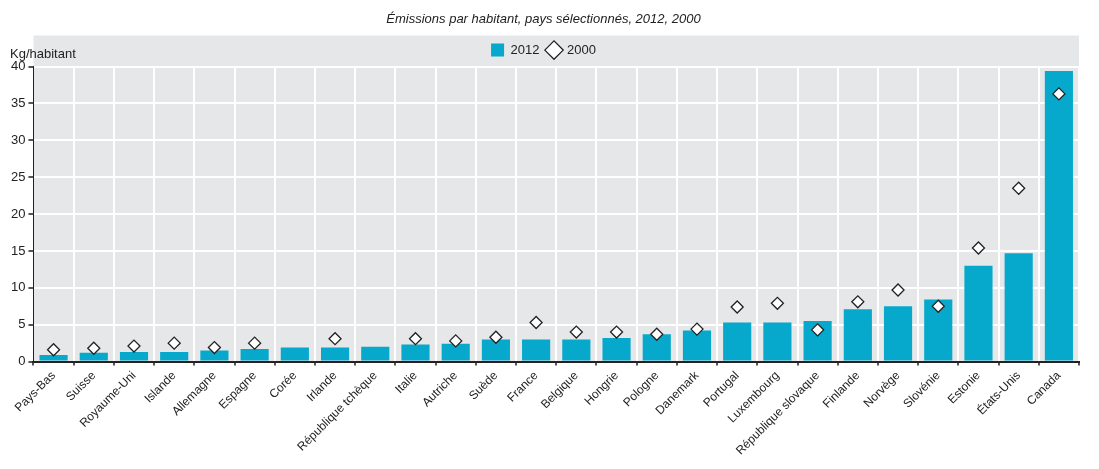  I want to click on y-tick-label: 10, so click(18, 287).